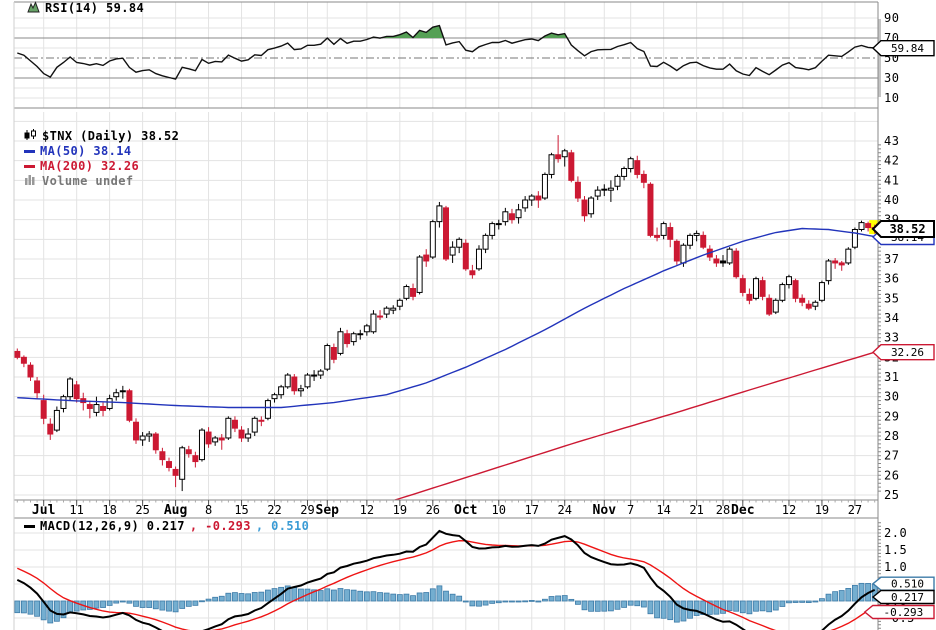 This screenshot has height=630, width=936. Describe the element at coordinates (891, 377) in the screenshot. I see `svg-text: 31` at that location.